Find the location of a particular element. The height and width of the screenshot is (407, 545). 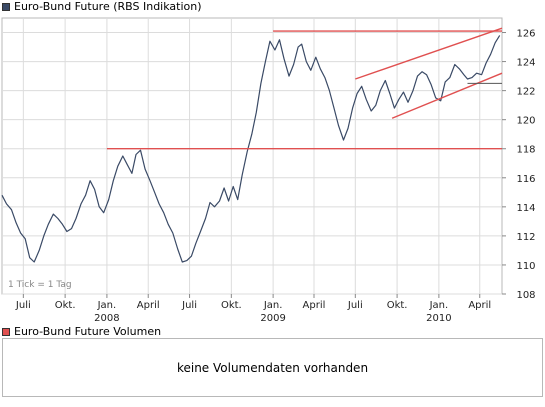

y-tick-label: 122 is located at coordinates (525, 92).